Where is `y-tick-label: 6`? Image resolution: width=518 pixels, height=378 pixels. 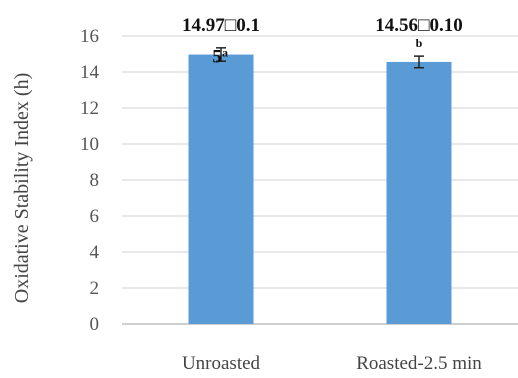 y-tick-label: 6 is located at coordinates (95, 216).